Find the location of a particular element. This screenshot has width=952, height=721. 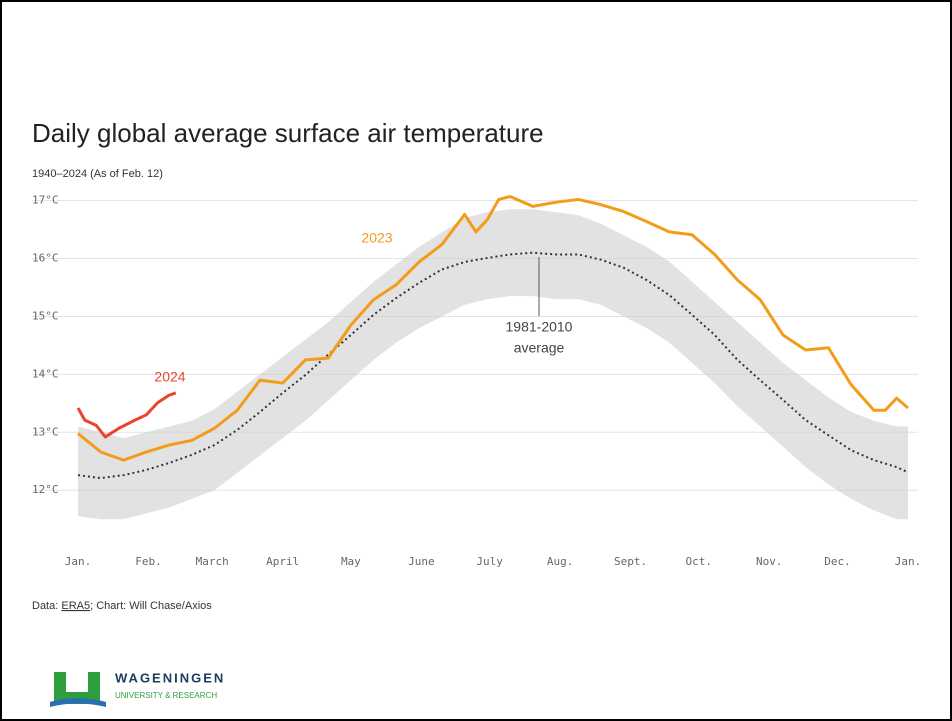

series-line is located at coordinates (126, 415).